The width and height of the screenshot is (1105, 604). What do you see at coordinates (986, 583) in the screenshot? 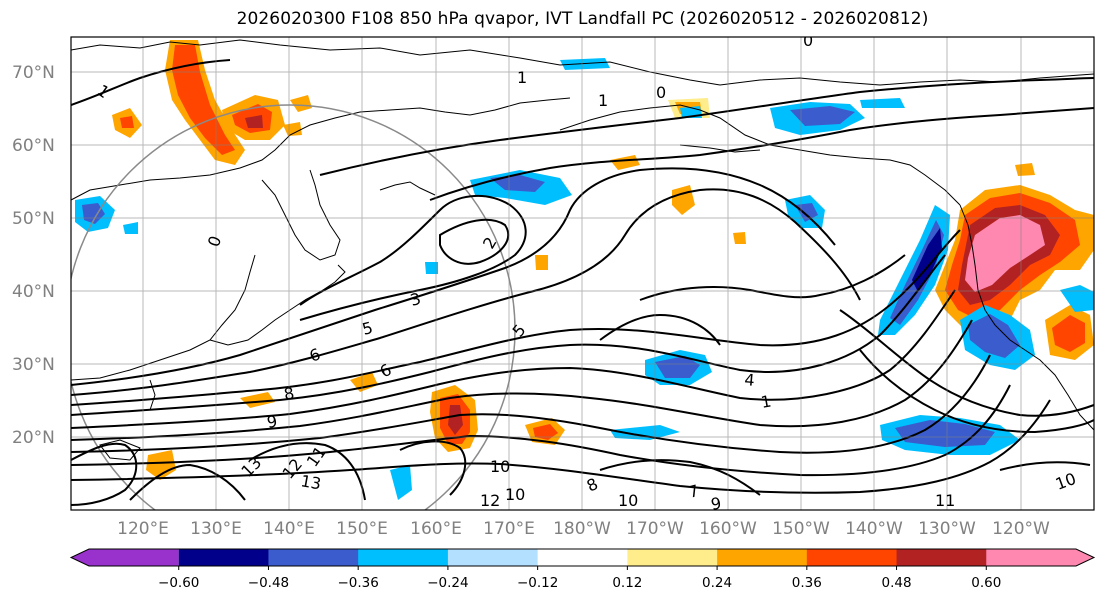
I see `colorbar-tick-label: 0.60` at bounding box center [986, 583].